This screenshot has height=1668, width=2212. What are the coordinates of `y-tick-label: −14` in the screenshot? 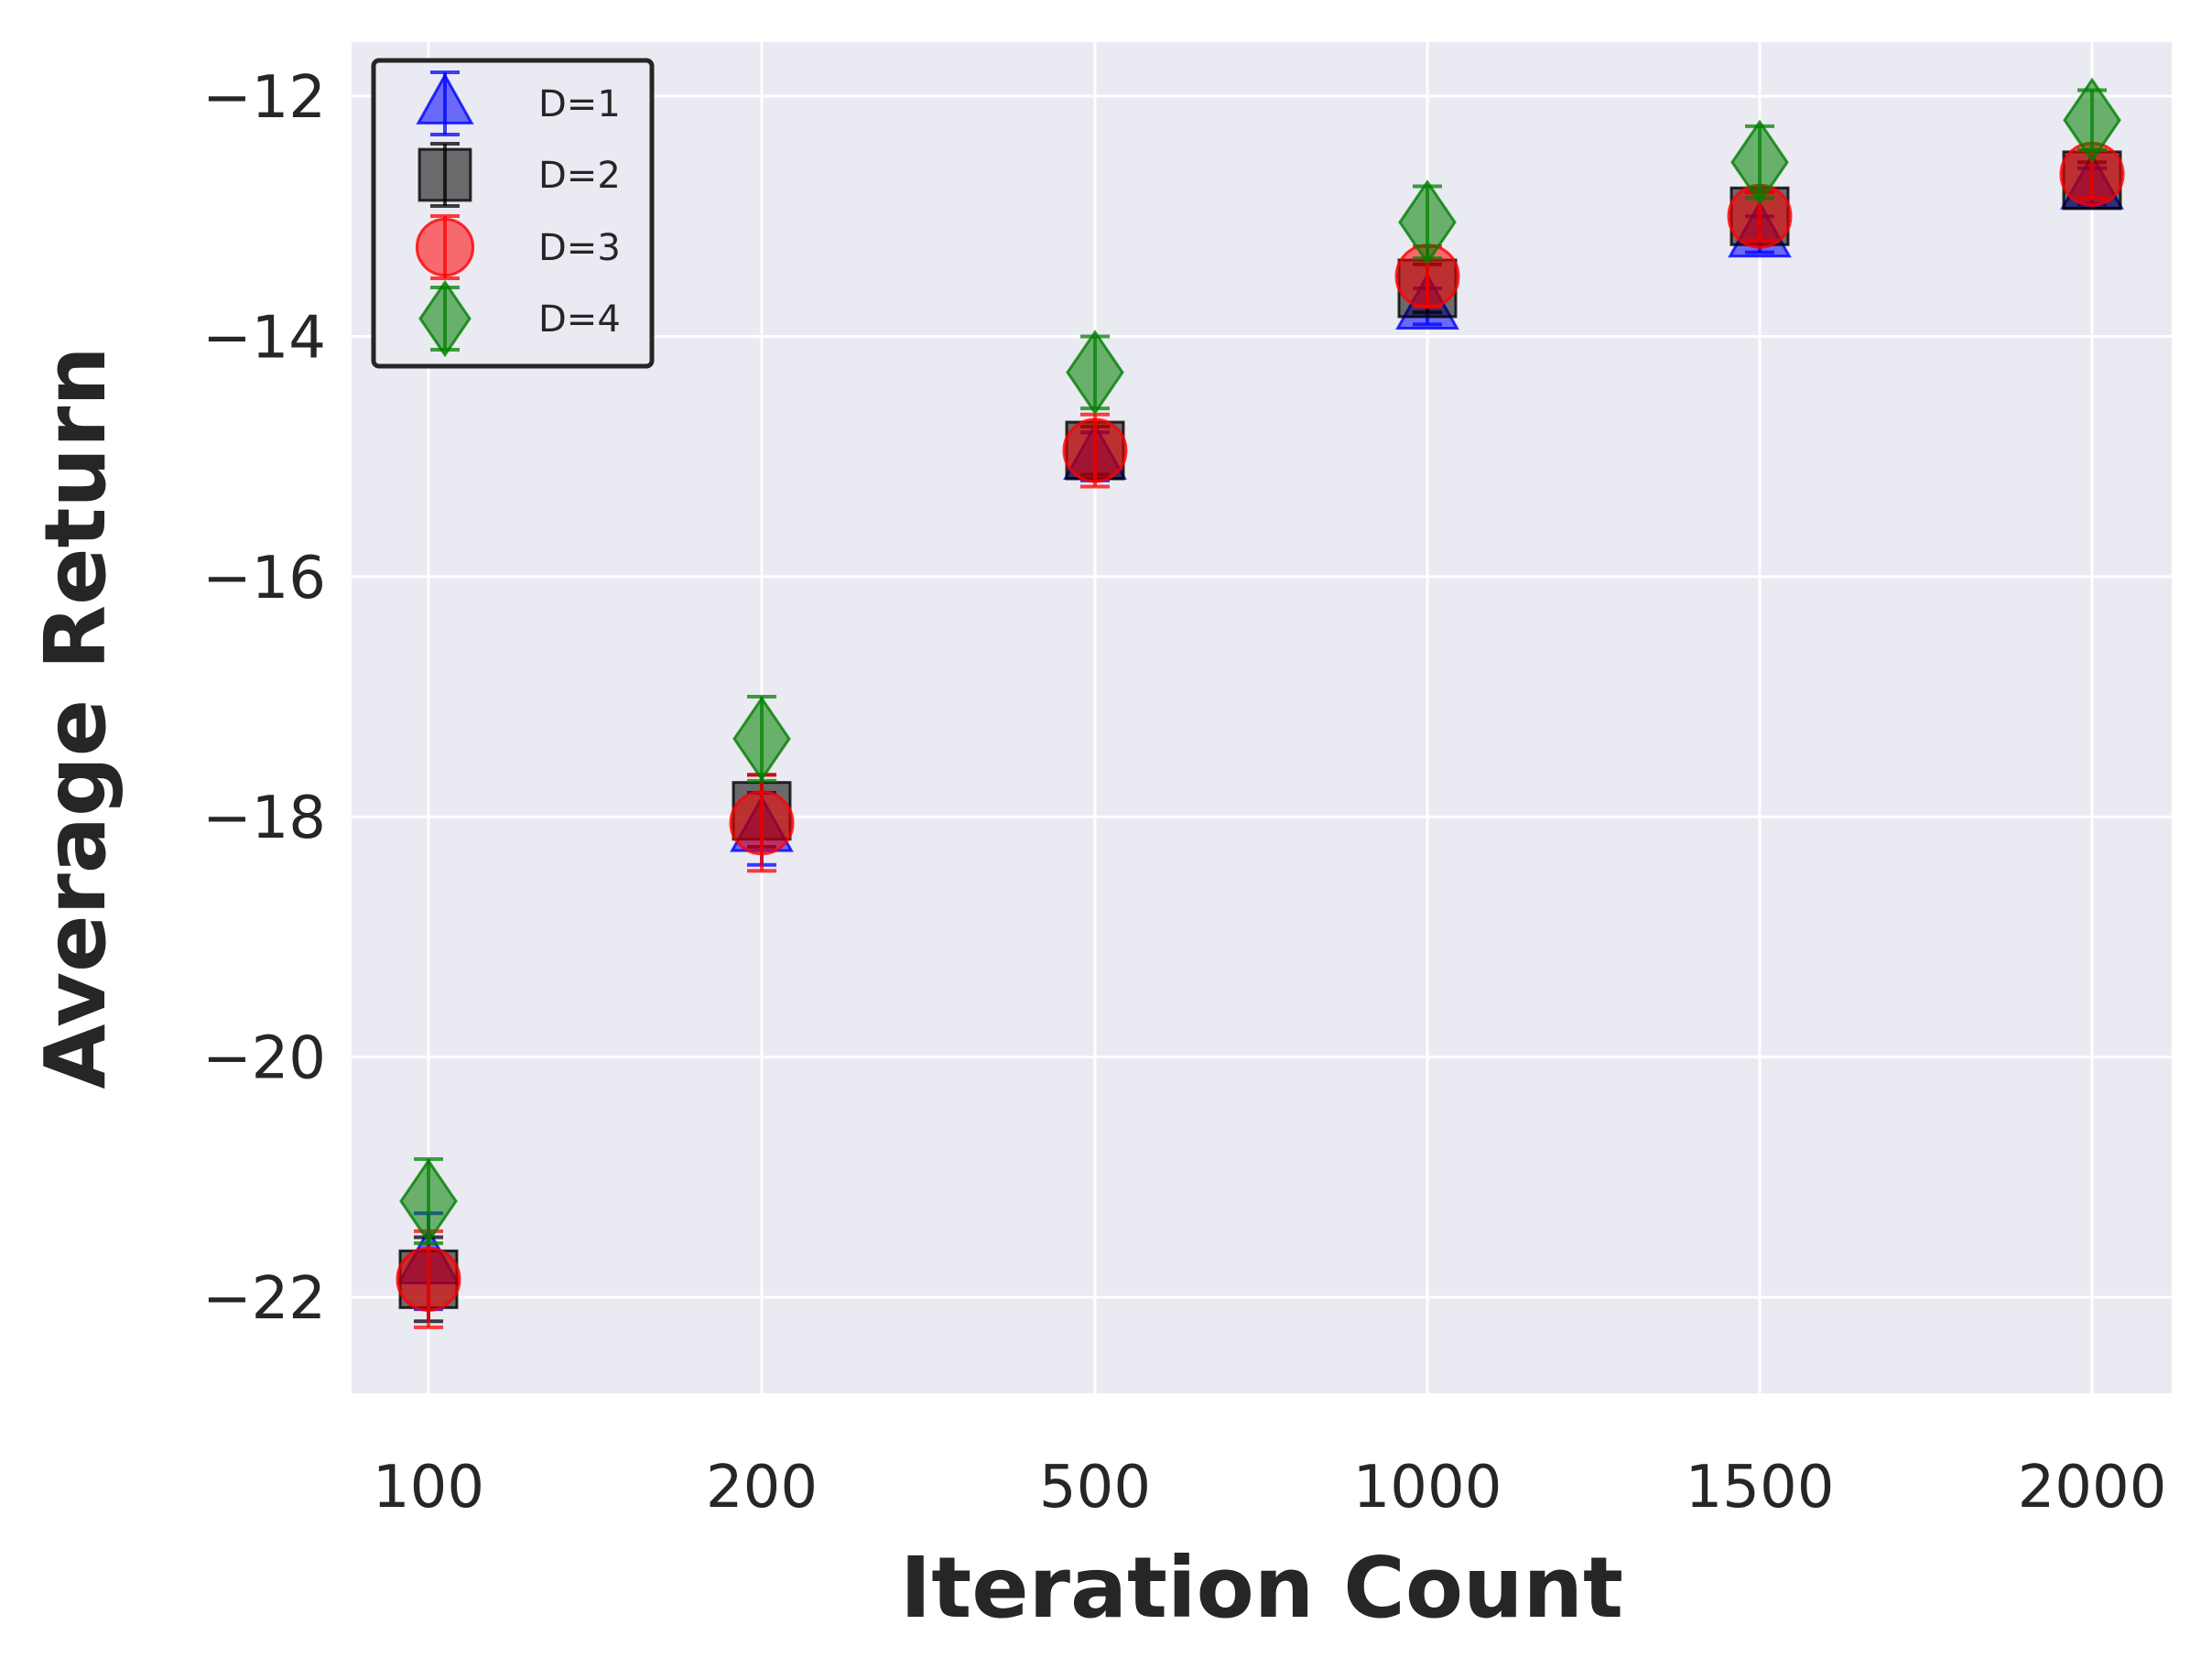 It's located at (264, 338).